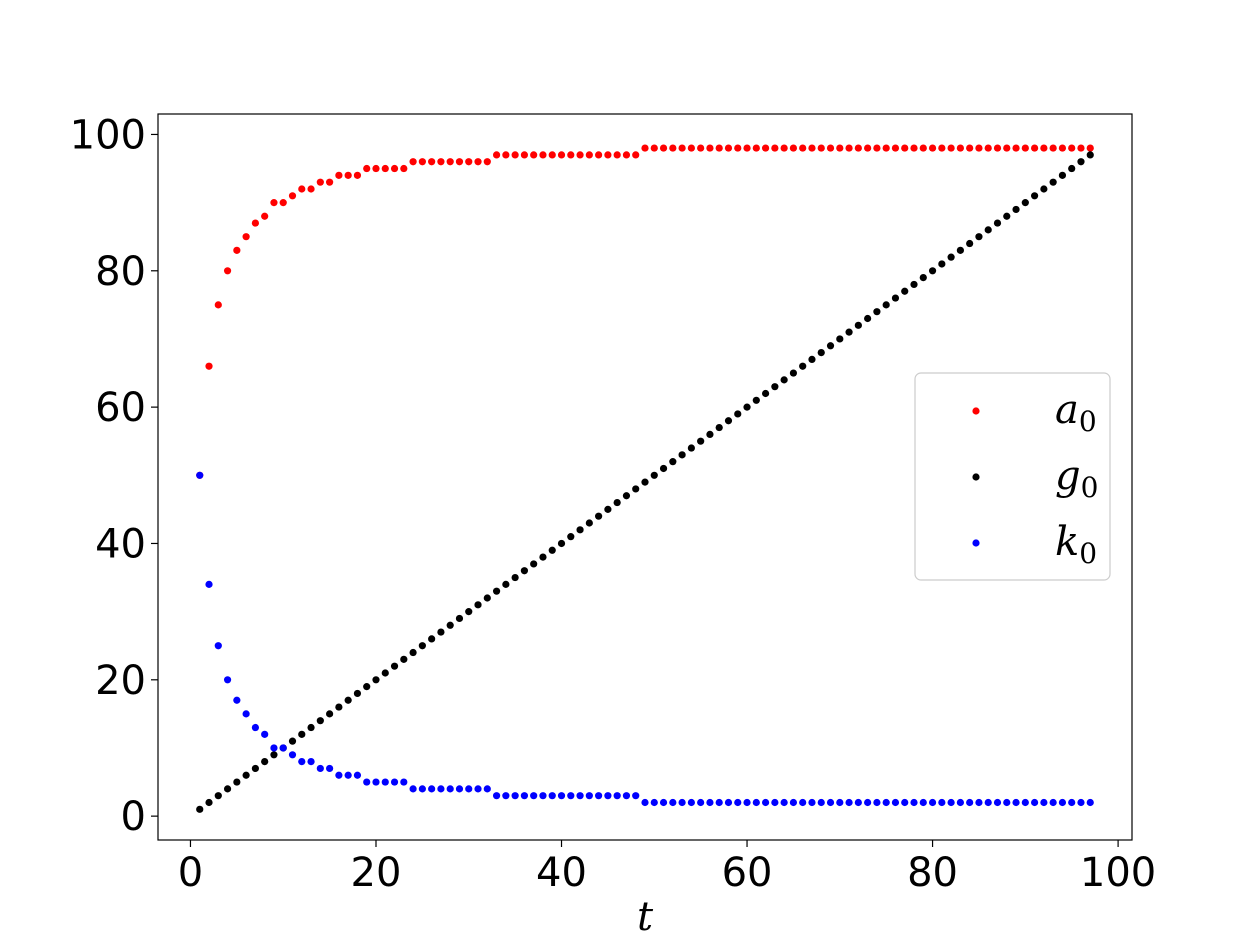 Image resolution: width=1259 pixels, height=944 pixels. I want to click on y-tick-label: 100, so click(108, 135).